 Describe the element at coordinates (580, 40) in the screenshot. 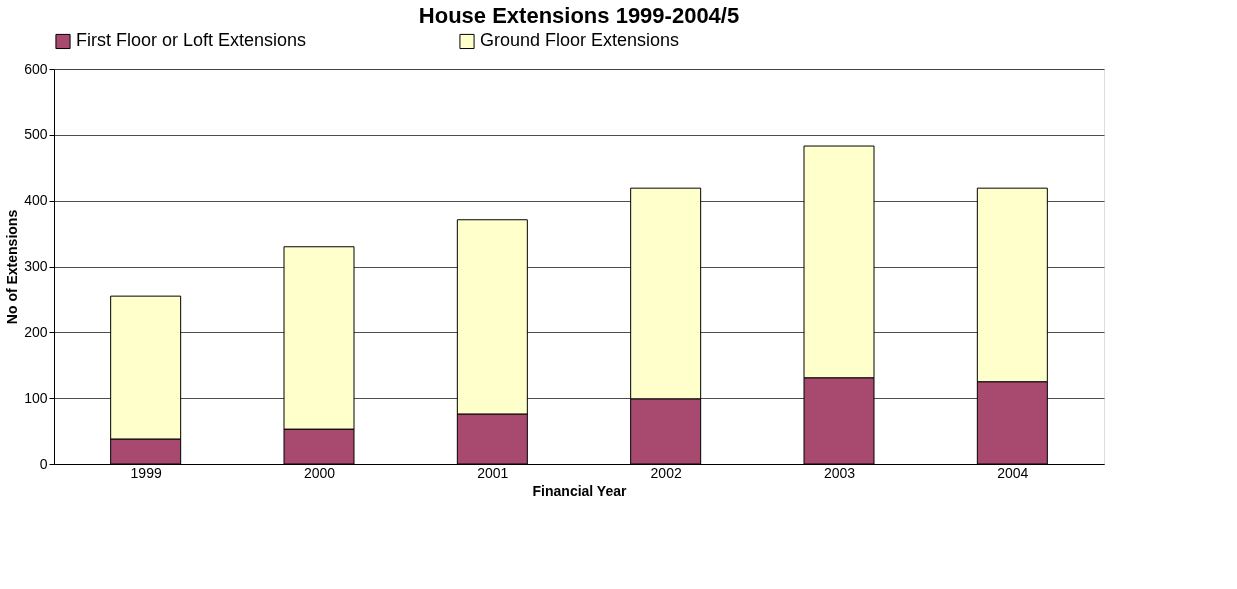

I see `legend-label: Ground Floor Extensions` at that location.